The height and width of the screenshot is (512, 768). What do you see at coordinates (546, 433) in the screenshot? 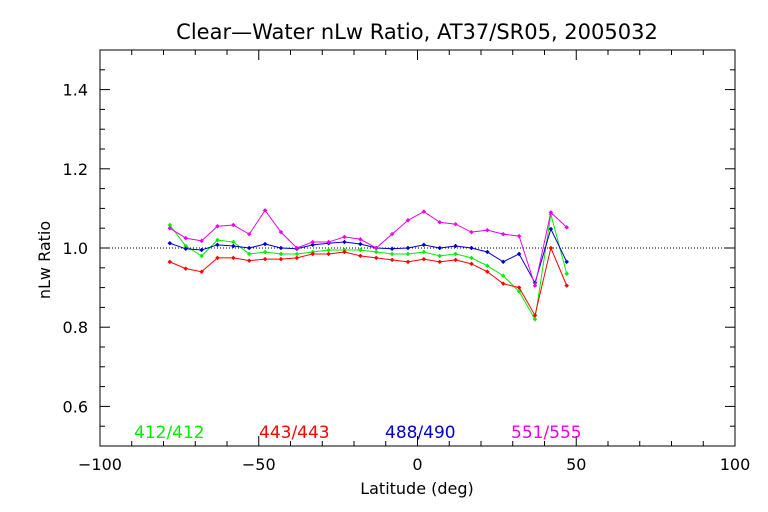
I see `legend-label-551: 551/555` at bounding box center [546, 433].